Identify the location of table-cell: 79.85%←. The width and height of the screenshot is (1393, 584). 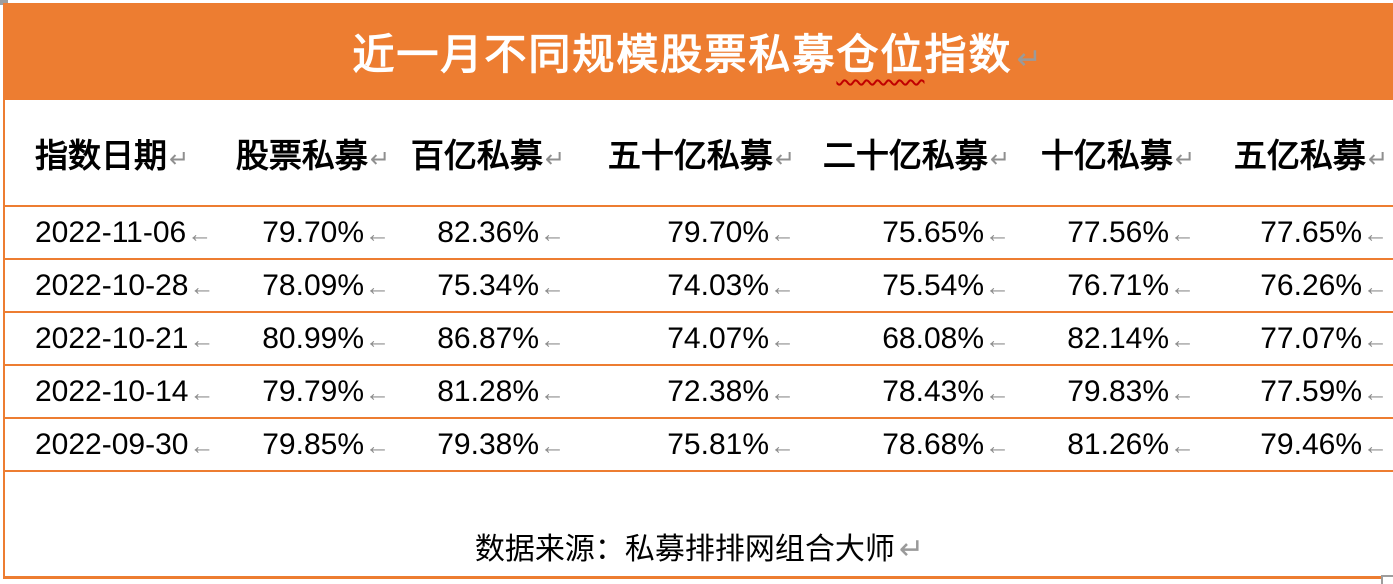
(303, 445).